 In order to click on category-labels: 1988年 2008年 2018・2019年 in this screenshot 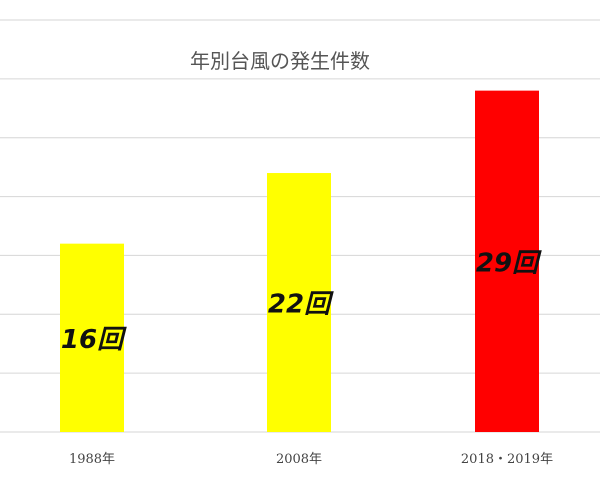, I will do `click(311, 459)`.